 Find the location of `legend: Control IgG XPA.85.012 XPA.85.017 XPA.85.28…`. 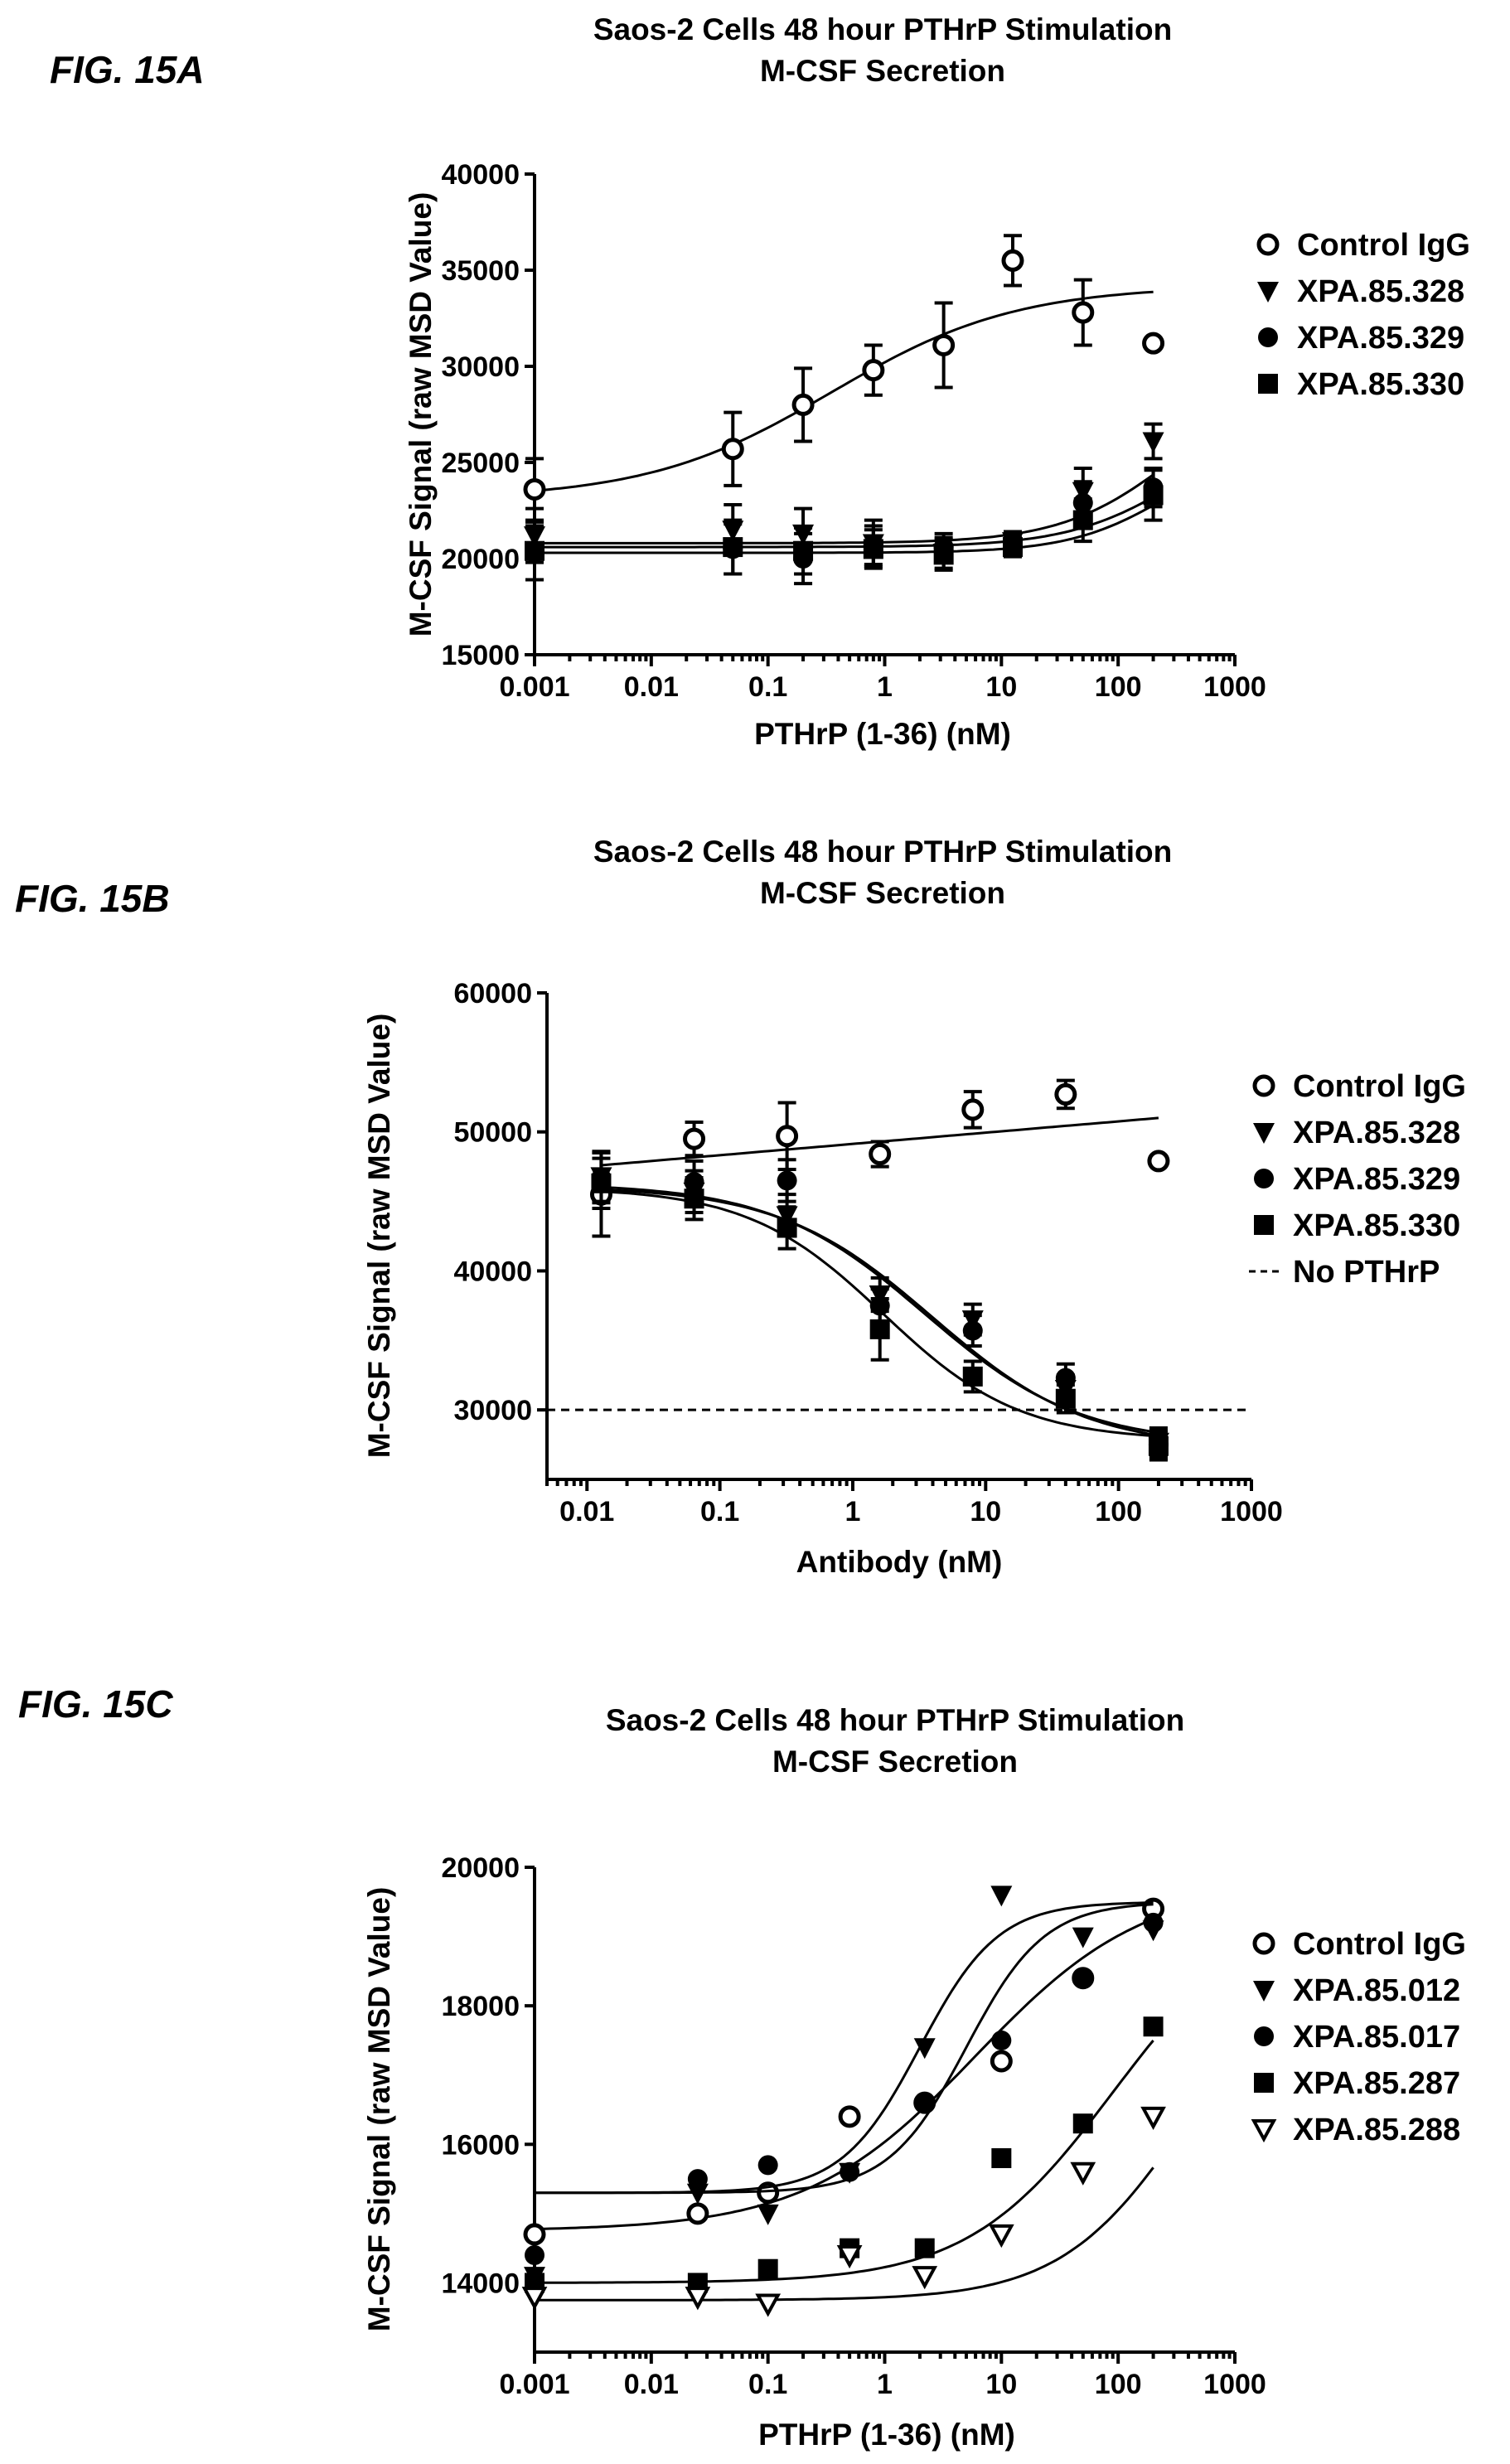

legend: Control IgG XPA.85.012 XPA.85.017 XPA.85.28… is located at coordinates (1358, 2037).